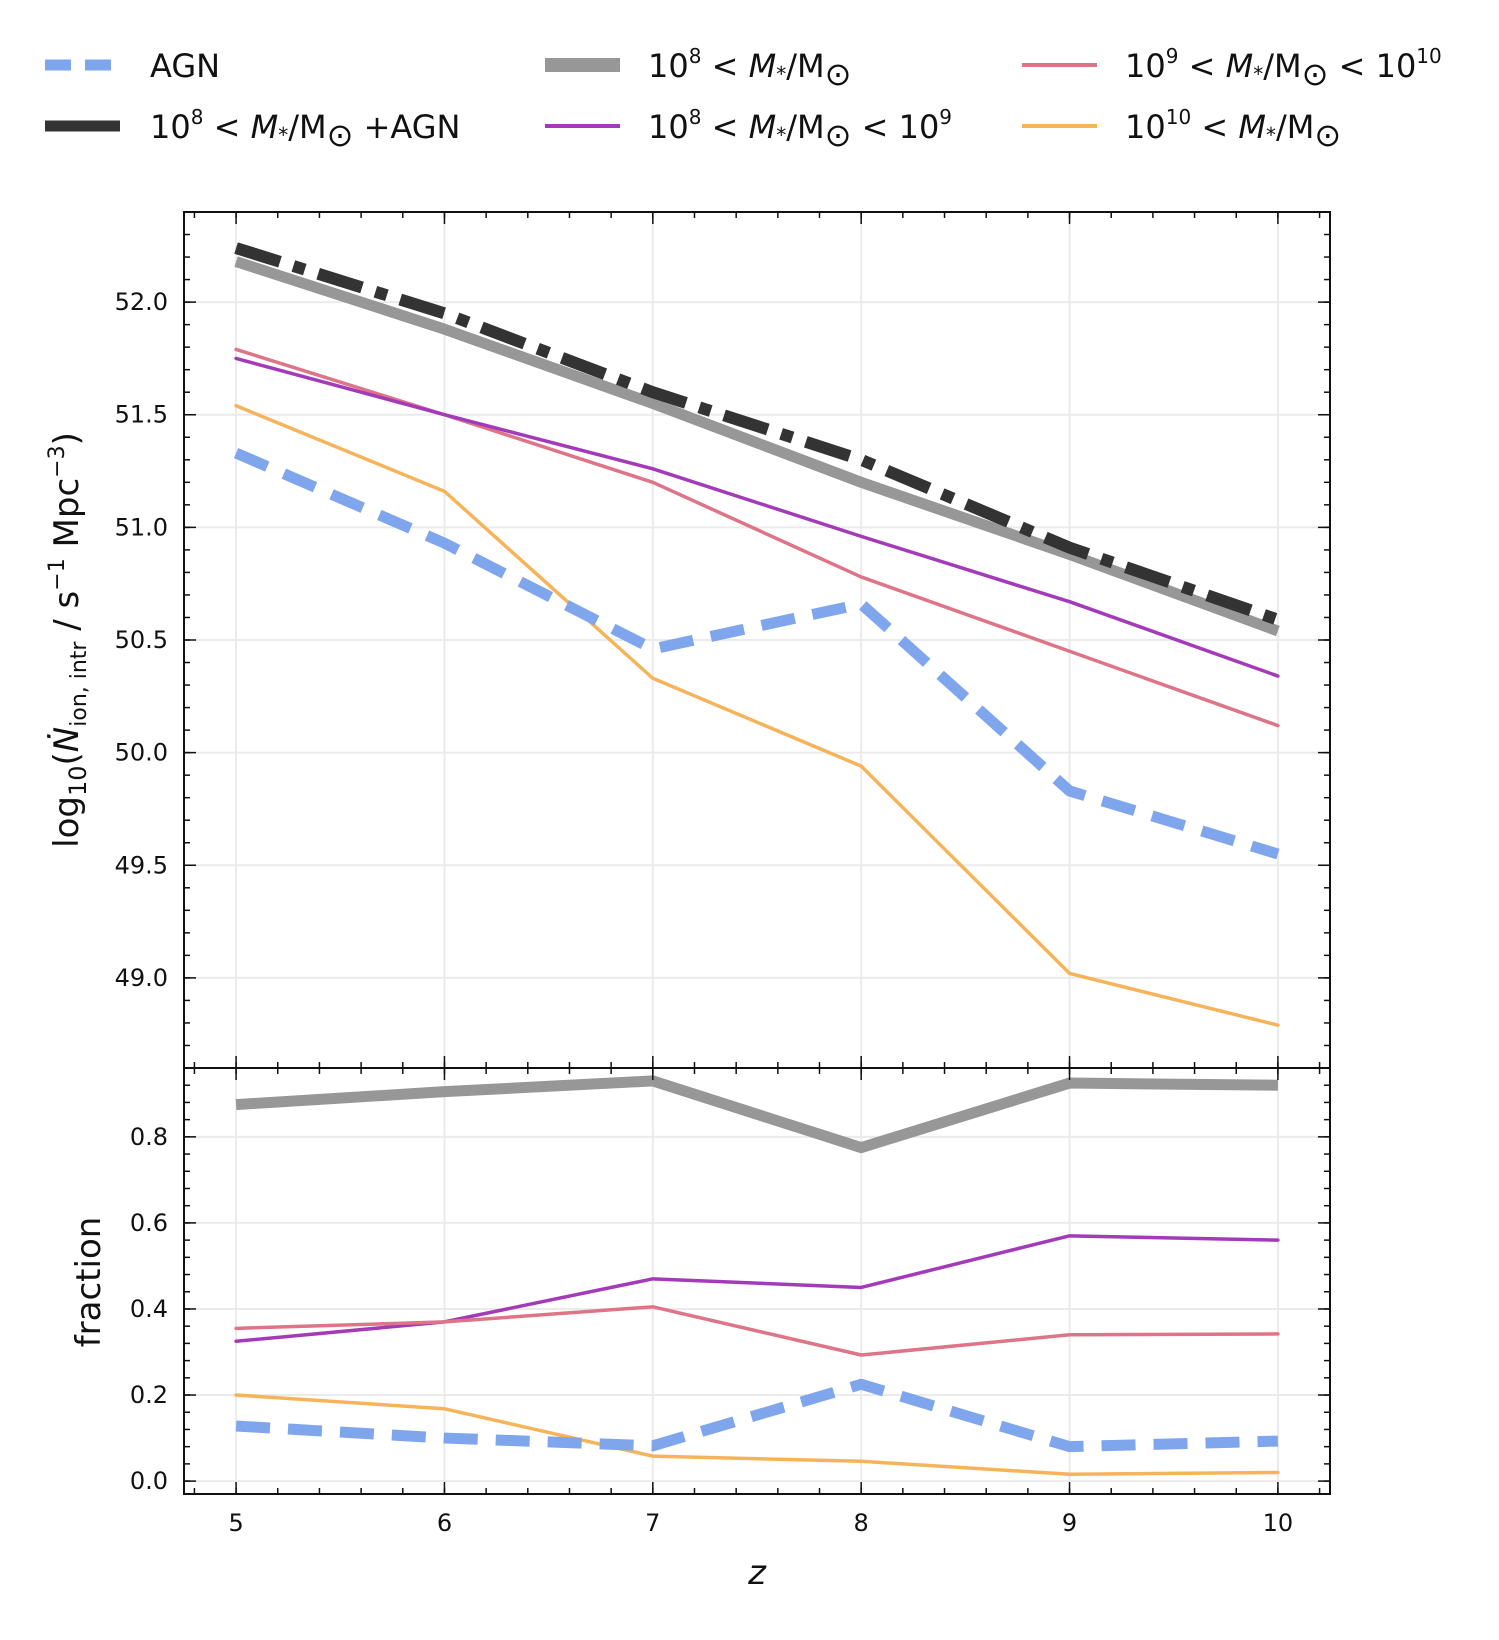  What do you see at coordinates (1069, 1523) in the screenshot?
I see `x-tick-label: 9` at bounding box center [1069, 1523].